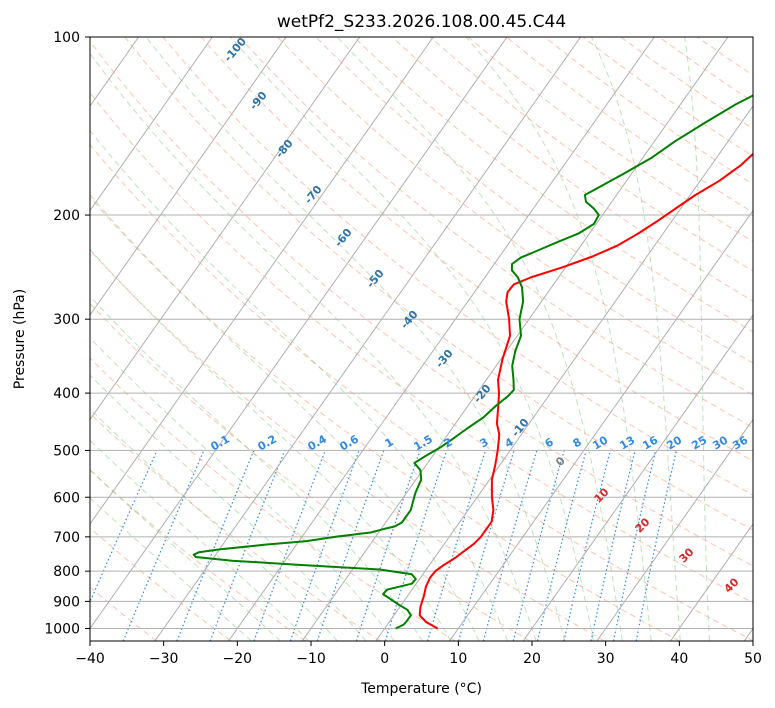 This screenshot has height=708, width=775. Describe the element at coordinates (62, 629) in the screenshot. I see `y-tick-label: 1000` at that location.